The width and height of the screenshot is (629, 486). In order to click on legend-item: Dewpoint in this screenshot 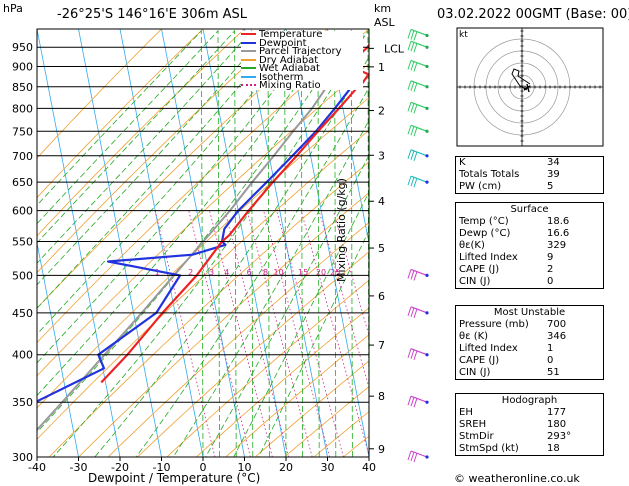, I will do `click(274, 43)`.